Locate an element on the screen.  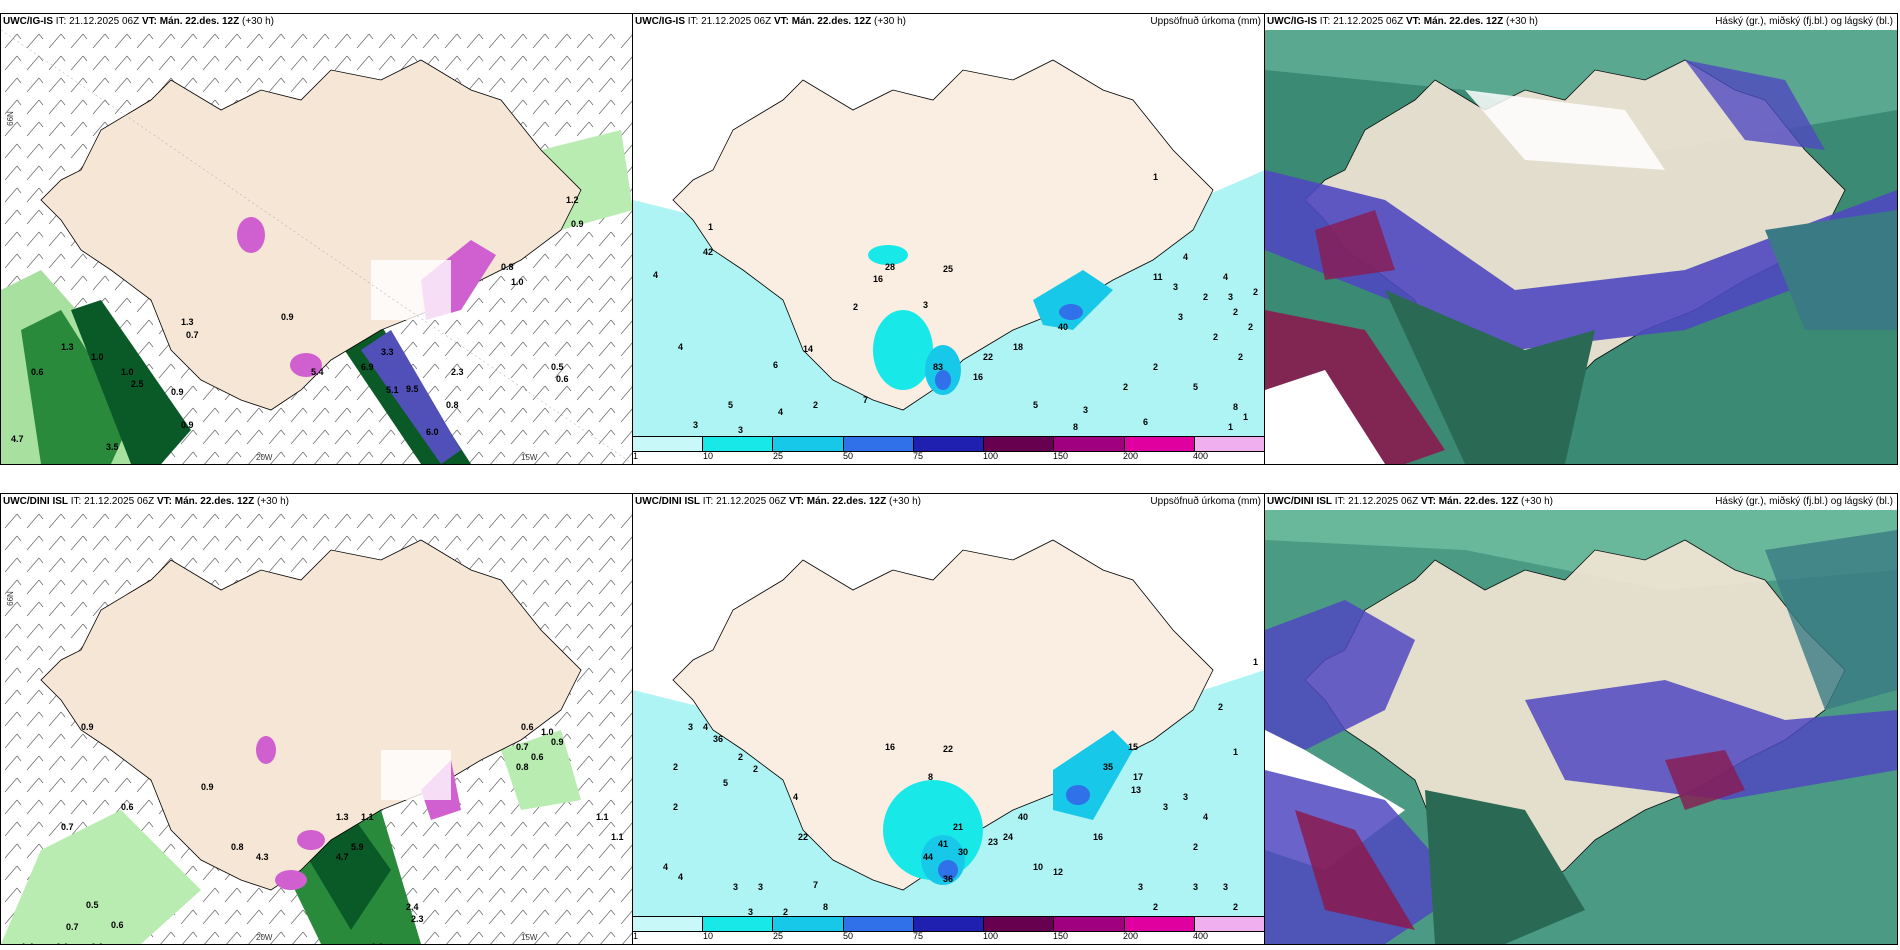
precip-blobs is located at coordinates (990, 320).